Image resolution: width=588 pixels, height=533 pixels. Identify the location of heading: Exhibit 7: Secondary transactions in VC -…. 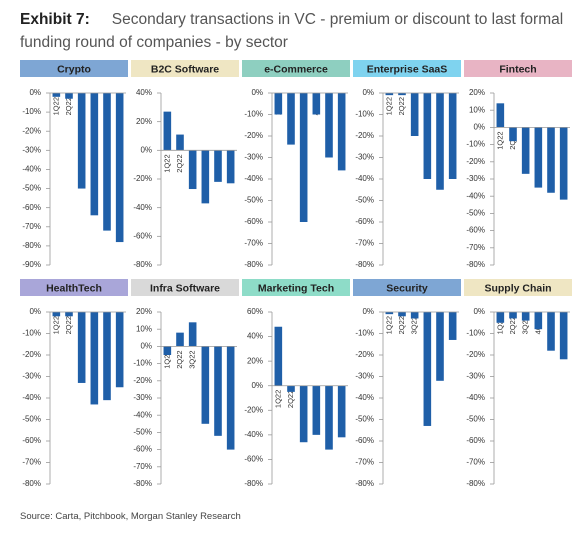
(297, 31).